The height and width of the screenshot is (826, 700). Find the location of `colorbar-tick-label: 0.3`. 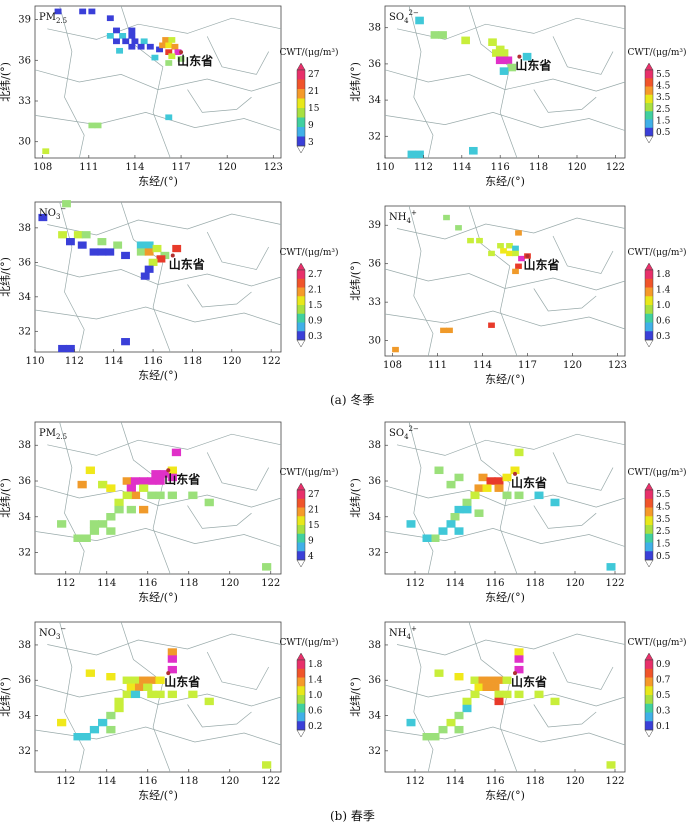

colorbar-tick-label: 0.3 is located at coordinates (663, 712).